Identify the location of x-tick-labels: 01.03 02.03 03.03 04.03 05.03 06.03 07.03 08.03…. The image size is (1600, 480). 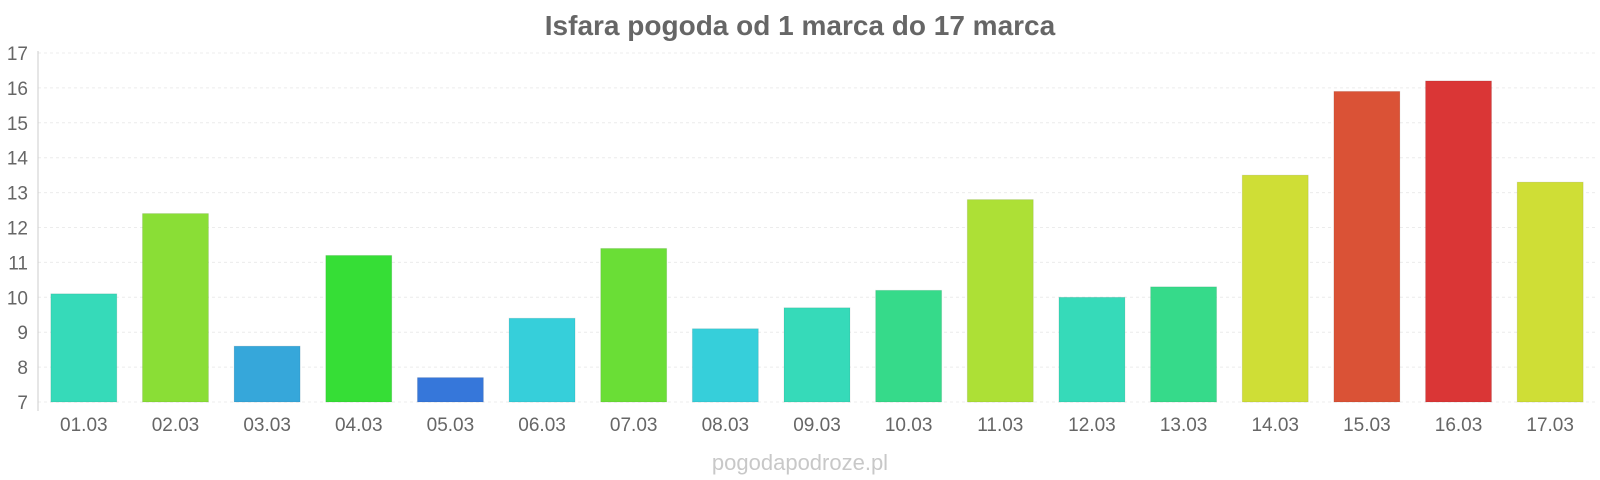
(817, 425).